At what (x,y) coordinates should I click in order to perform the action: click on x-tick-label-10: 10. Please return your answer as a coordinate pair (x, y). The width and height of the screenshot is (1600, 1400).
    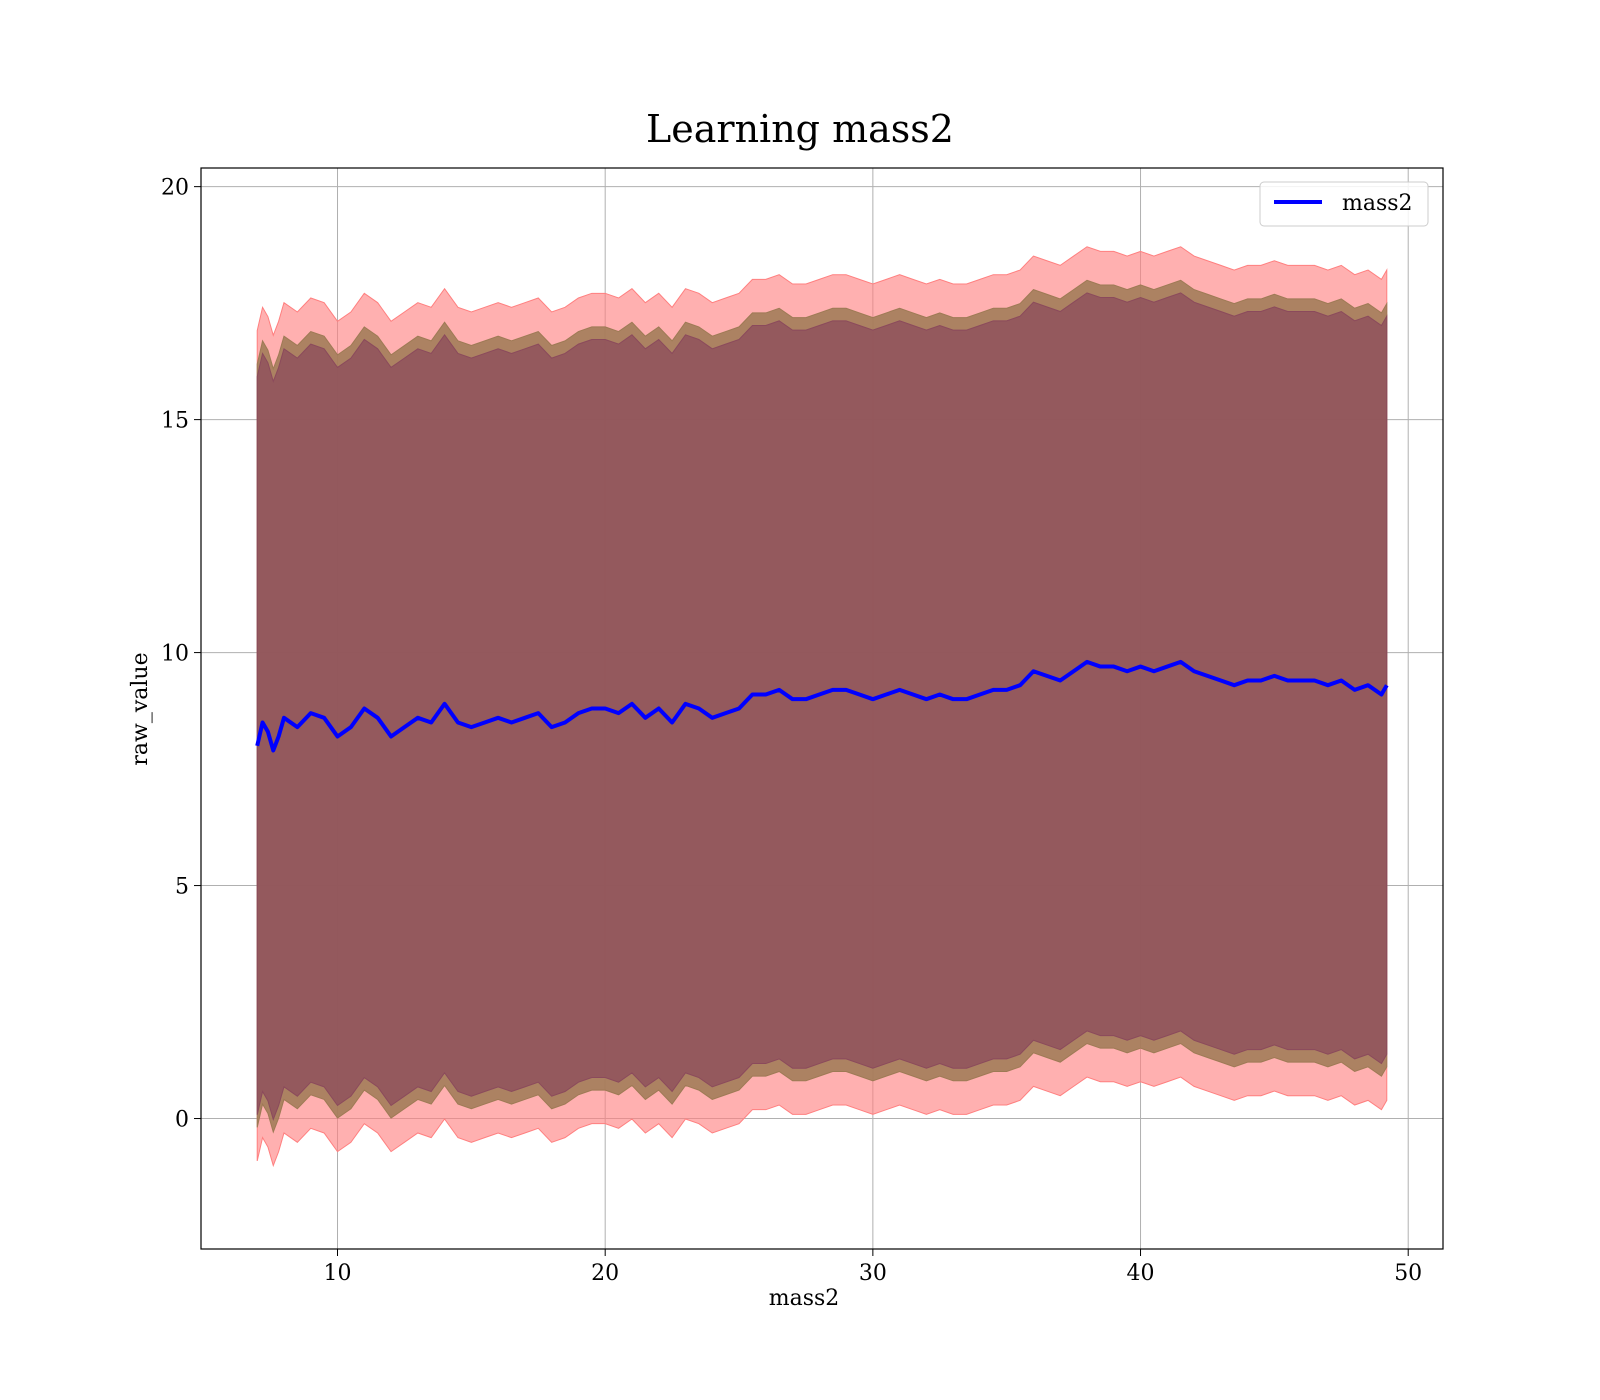
    Looking at the image, I should click on (338, 1273).